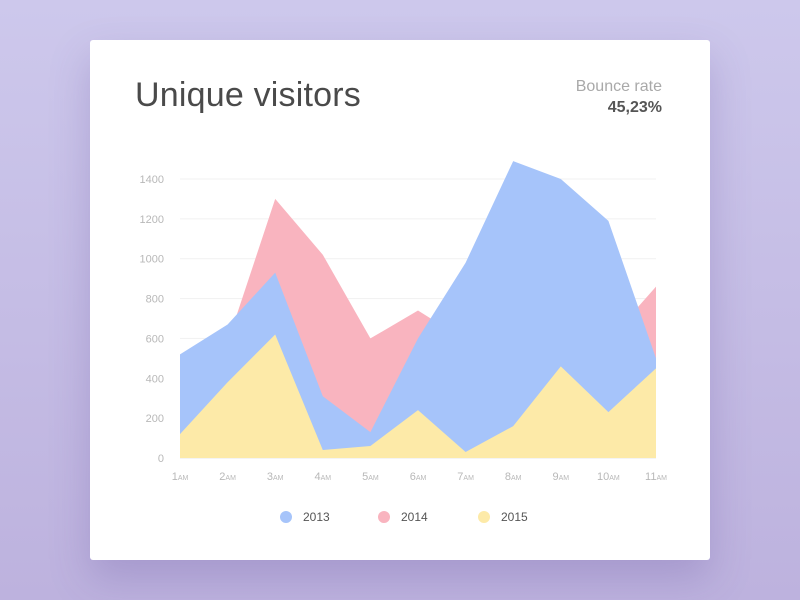 This screenshot has height=600, width=800. What do you see at coordinates (152, 319) in the screenshot?
I see `y-axis-ticks: 0 200 400 600 800 1000 1200 1400` at bounding box center [152, 319].